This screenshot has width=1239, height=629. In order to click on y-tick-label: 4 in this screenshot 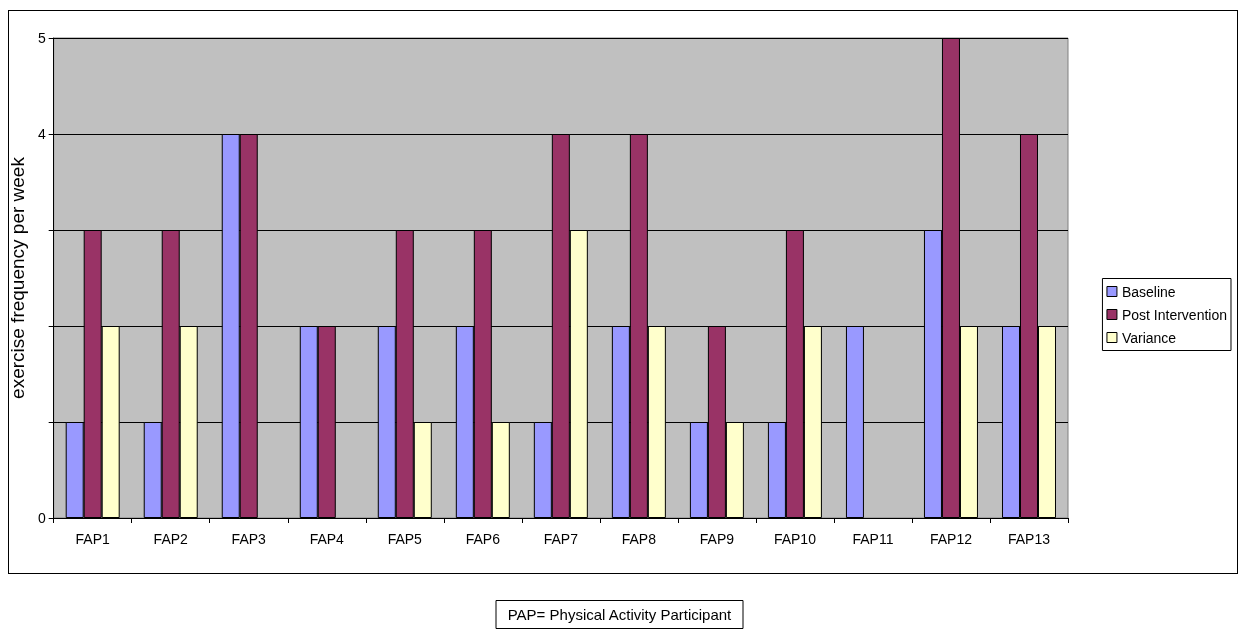, I will do `click(41, 134)`.